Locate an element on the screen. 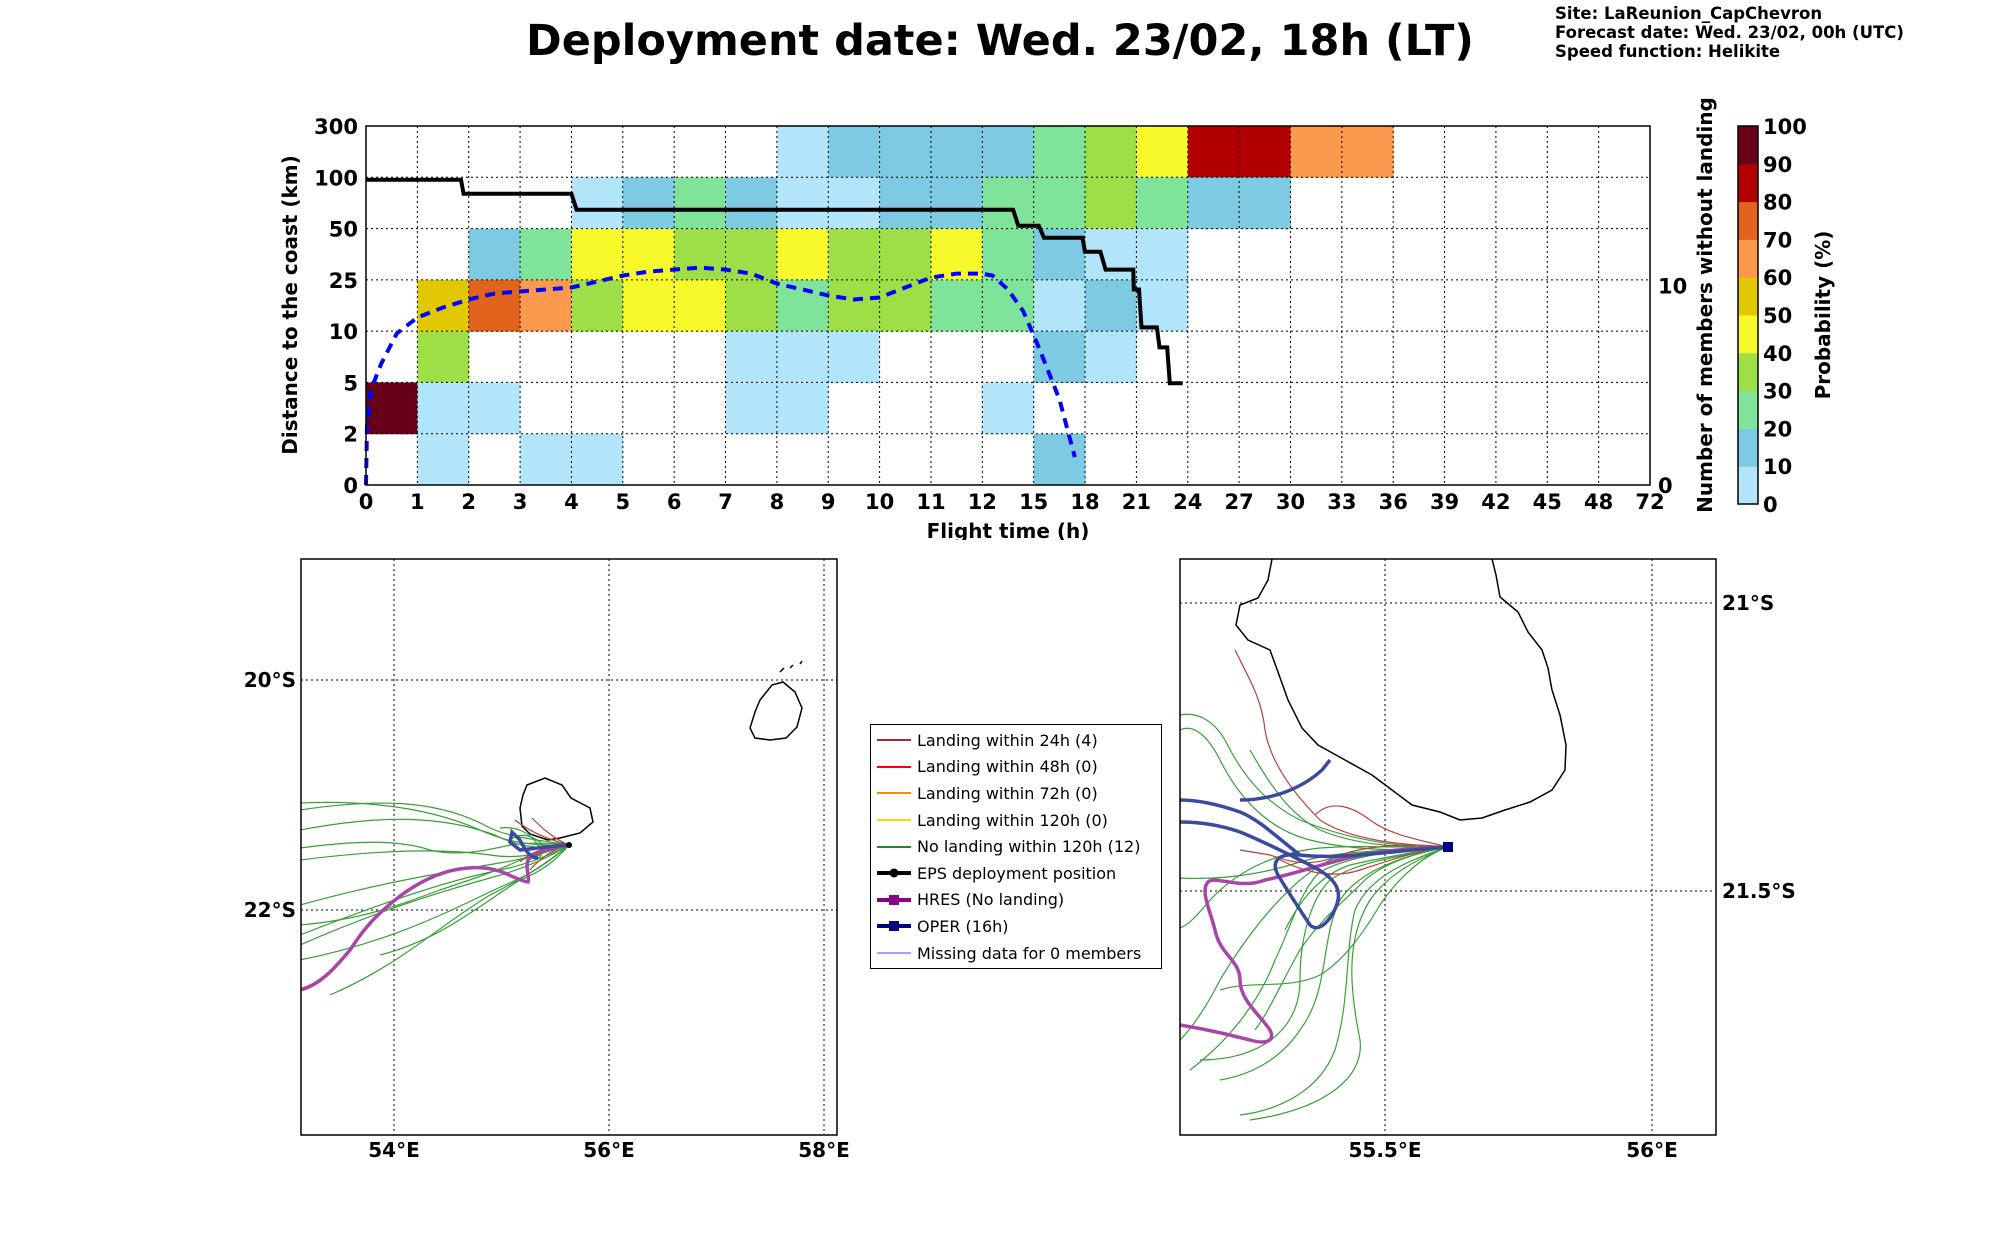  mauritius-islet is located at coordinates (791, 666).